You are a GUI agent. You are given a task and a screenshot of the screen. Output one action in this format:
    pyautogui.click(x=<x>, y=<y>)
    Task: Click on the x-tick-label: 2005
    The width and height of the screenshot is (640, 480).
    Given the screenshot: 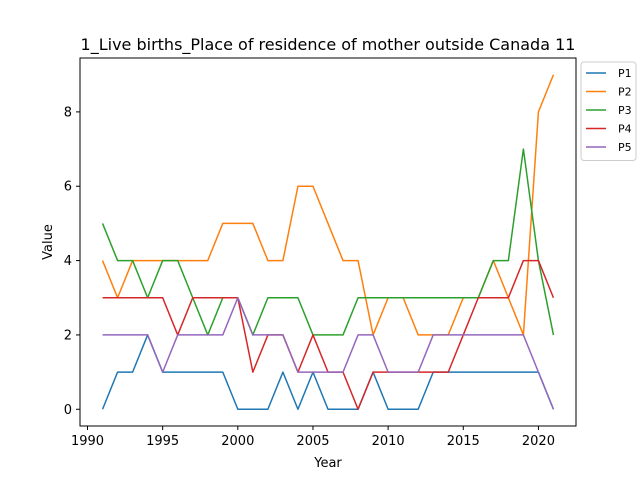 What is the action you would take?
    pyautogui.click(x=312, y=441)
    